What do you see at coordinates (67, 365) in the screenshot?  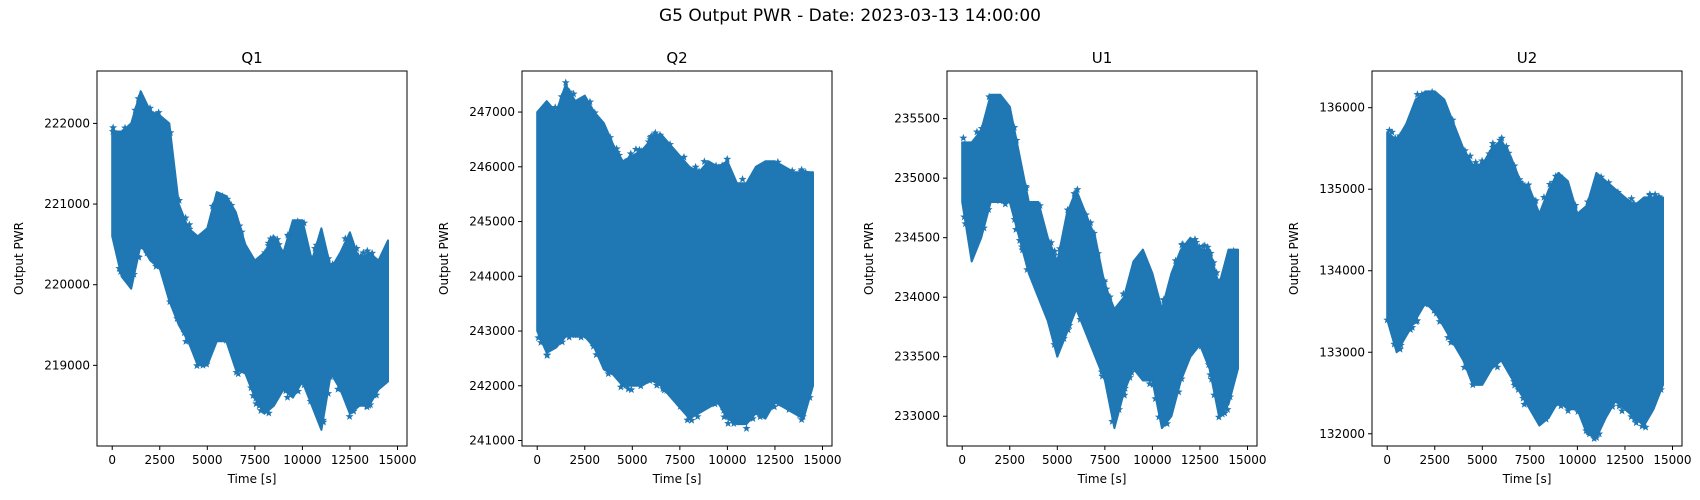 I see `y-tick-label: 219000` at bounding box center [67, 365].